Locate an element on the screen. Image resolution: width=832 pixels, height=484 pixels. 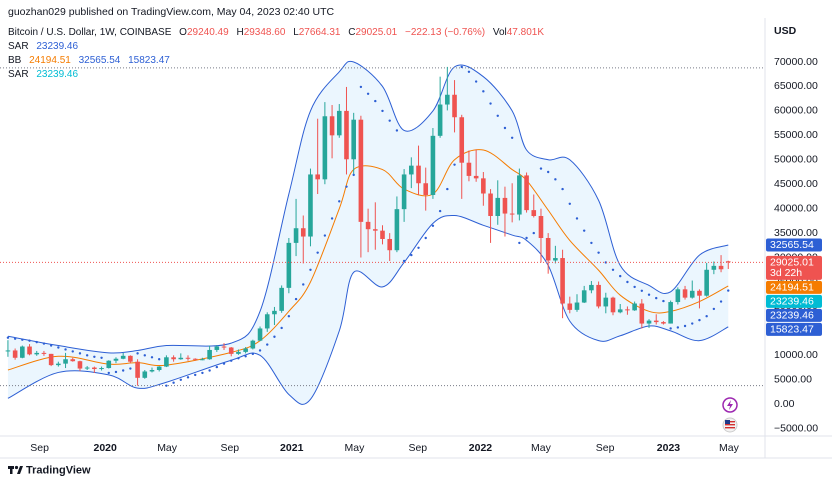
country-flag-icon is located at coordinates (730, 425).